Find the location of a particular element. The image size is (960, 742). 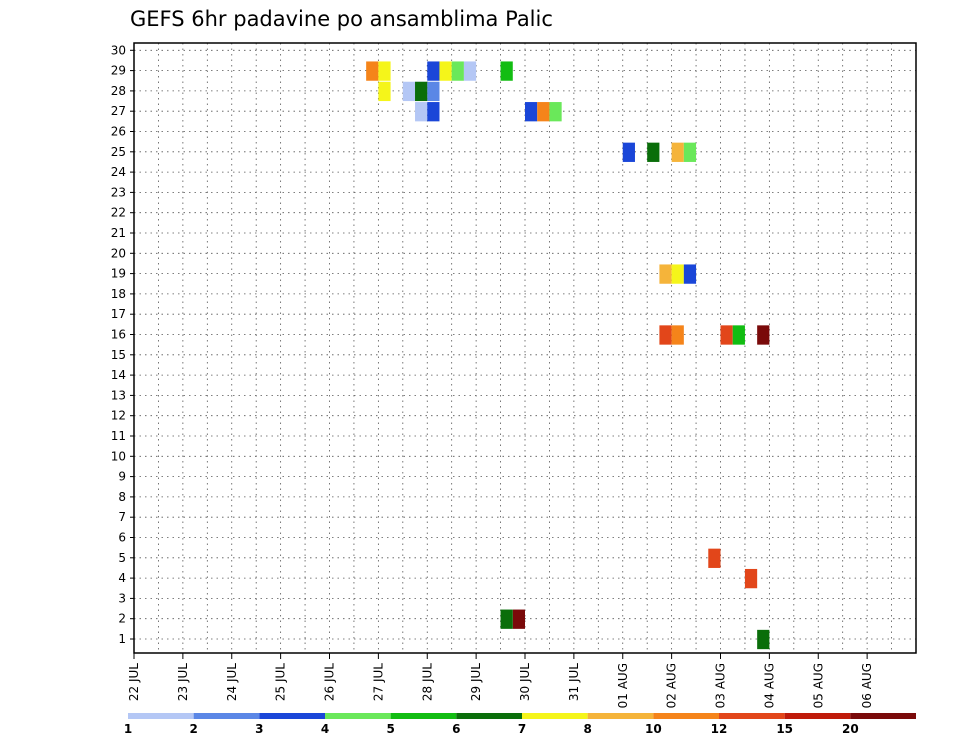

y-tick-label: 18 is located at coordinates (118, 294).